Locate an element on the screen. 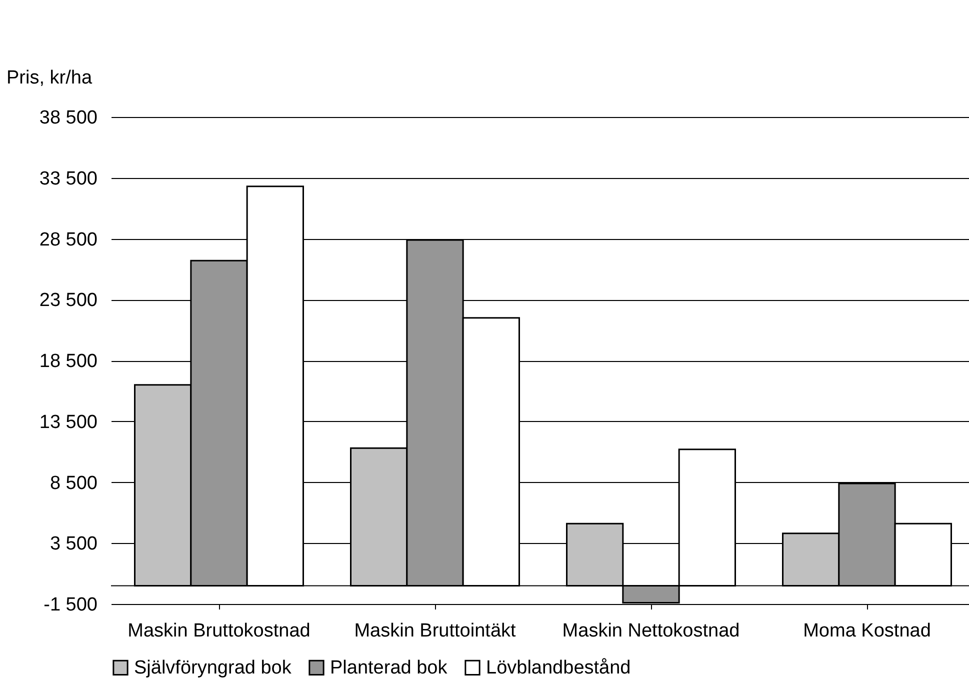 This screenshot has width=969, height=684. legend-label: Lövblandbestånd is located at coordinates (558, 668).